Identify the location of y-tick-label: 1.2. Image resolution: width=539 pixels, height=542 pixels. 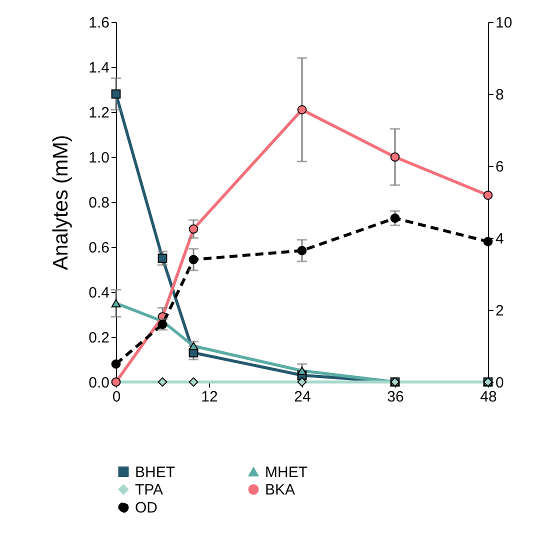
(99, 113).